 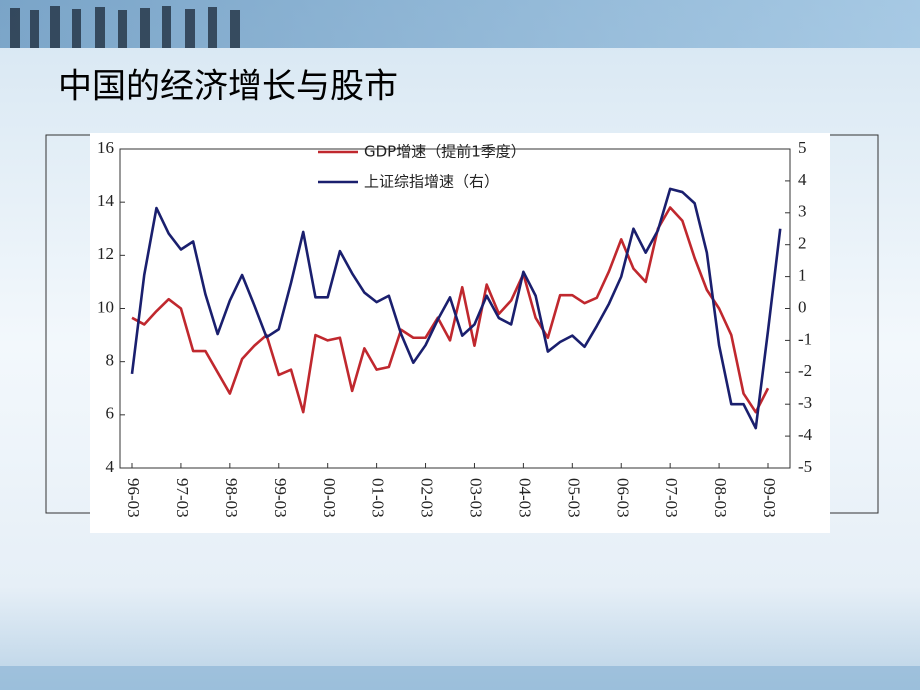 What do you see at coordinates (445, 152) in the screenshot?
I see `legend-label: GDP增速（提前1季度）` at bounding box center [445, 152].